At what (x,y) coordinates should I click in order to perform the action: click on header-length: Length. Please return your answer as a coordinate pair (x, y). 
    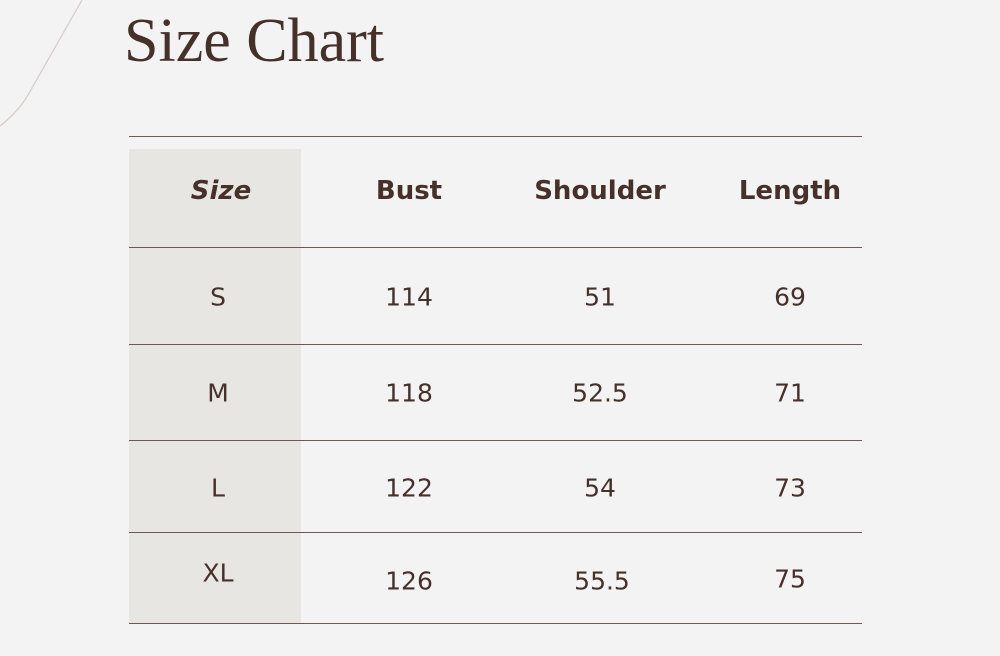
    Looking at the image, I should click on (790, 191).